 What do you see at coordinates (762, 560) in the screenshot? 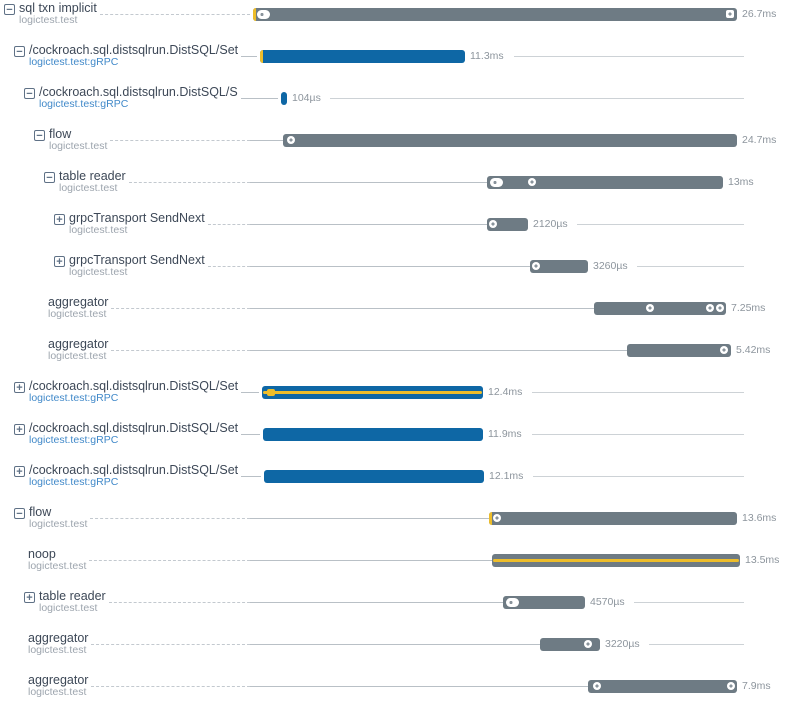
I see `duration-label: 13.5ms` at bounding box center [762, 560].